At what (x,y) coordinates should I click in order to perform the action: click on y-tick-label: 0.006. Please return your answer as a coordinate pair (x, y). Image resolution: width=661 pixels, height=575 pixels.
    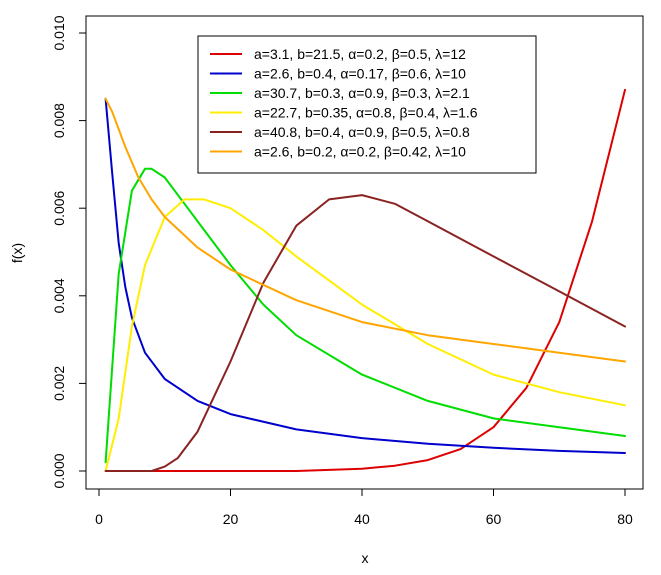
    Looking at the image, I should click on (59, 207).